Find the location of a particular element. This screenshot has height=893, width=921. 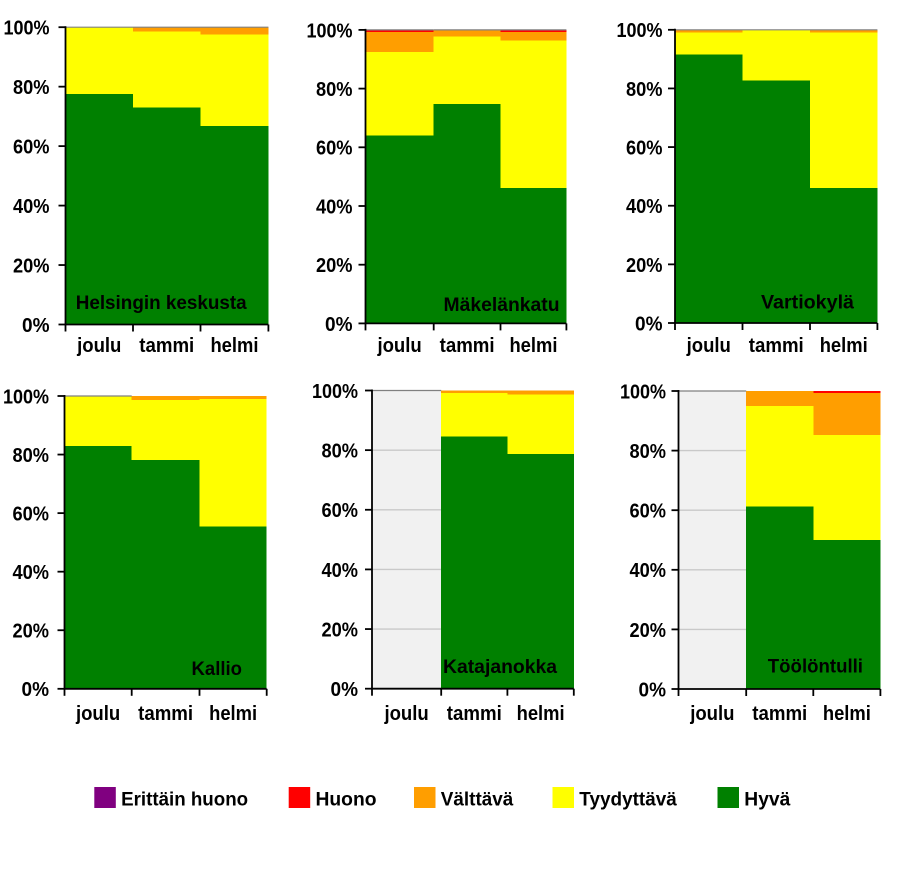

svg-text: Mäkelänkatu is located at coordinates (502, 305).